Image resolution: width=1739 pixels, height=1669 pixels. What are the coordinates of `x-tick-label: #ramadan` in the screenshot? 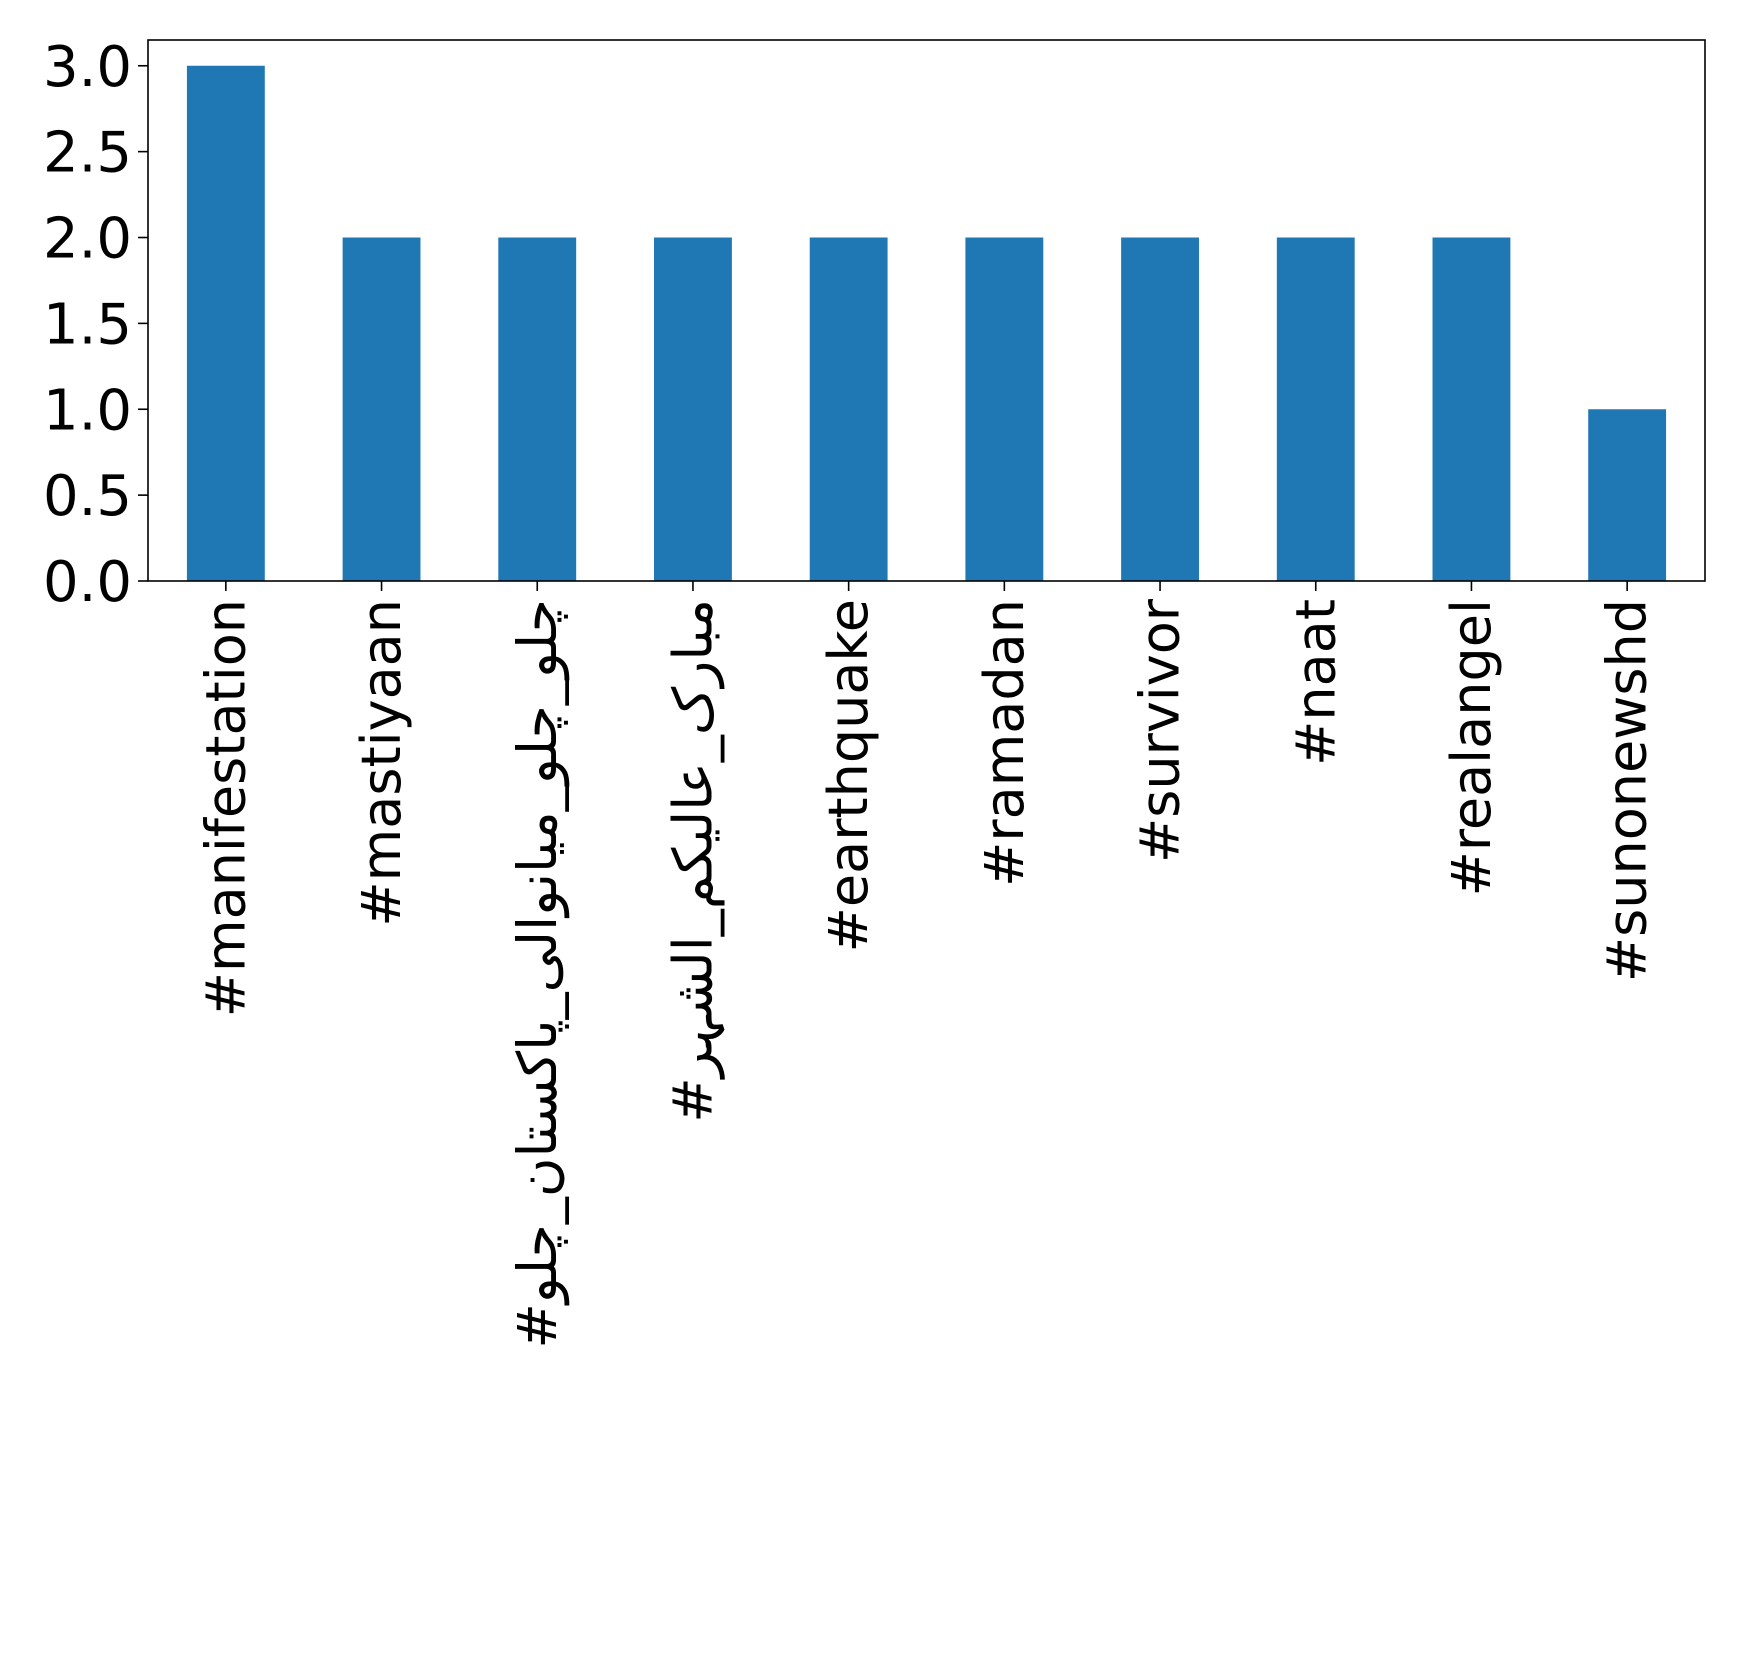 It's located at (1004, 743).